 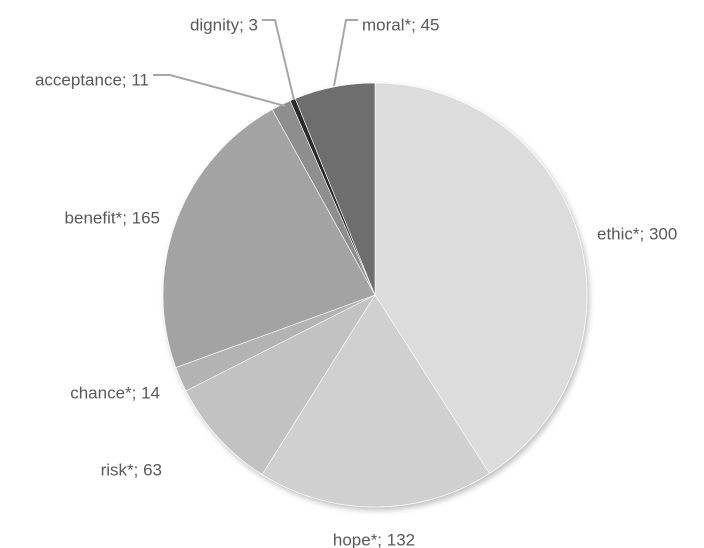 I want to click on leader-line-acceptance, so click(x=219, y=90).